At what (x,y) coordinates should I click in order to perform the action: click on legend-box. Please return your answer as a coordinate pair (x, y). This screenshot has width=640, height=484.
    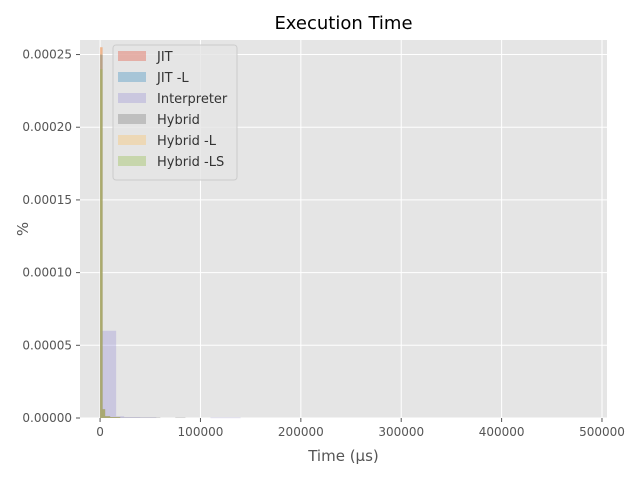
    Looking at the image, I should click on (175, 112).